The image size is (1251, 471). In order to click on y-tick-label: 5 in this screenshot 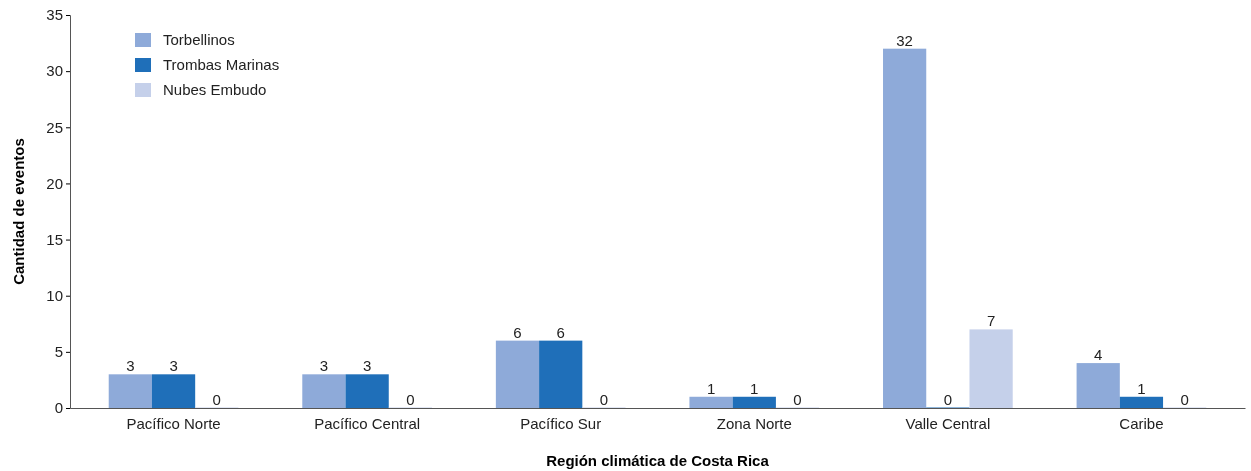, I will do `click(58, 352)`.